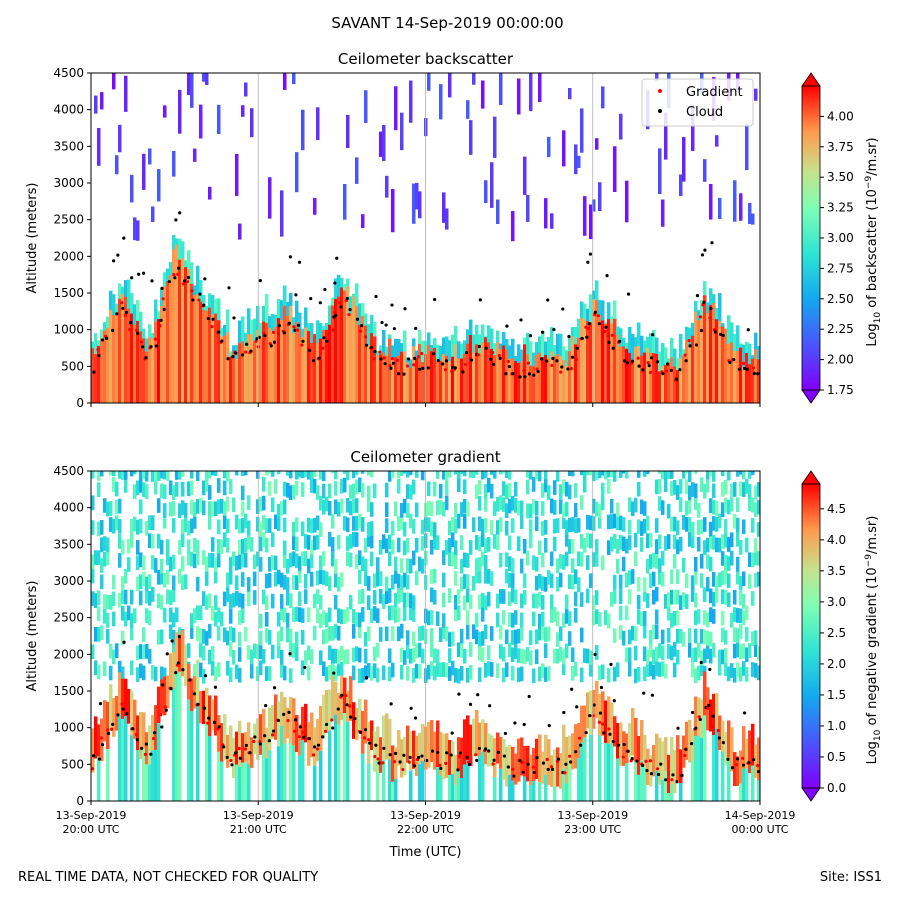  Describe the element at coordinates (840, 177) in the screenshot. I see `colorbar-tick-label: 3.50` at that location.